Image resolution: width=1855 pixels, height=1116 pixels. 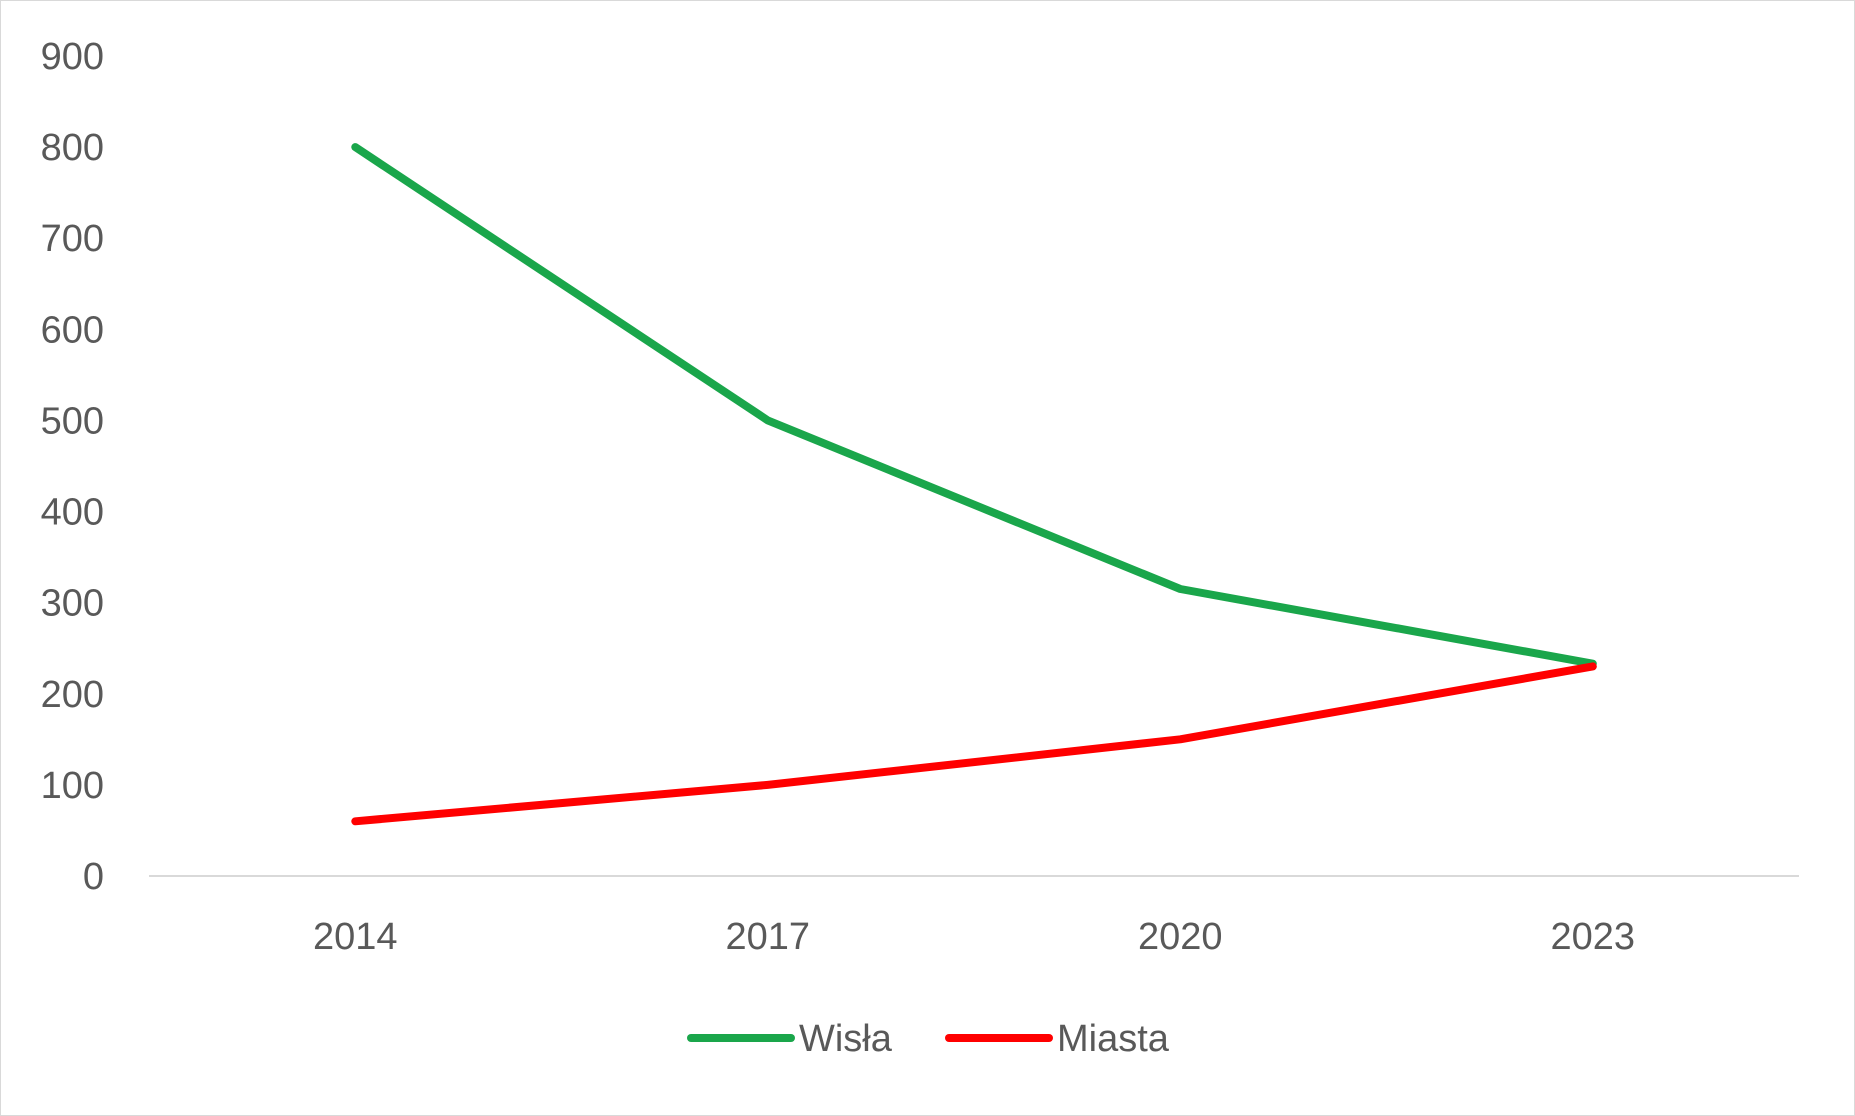 What do you see at coordinates (928, 1039) in the screenshot?
I see `legend: Wisła Miasta` at bounding box center [928, 1039].